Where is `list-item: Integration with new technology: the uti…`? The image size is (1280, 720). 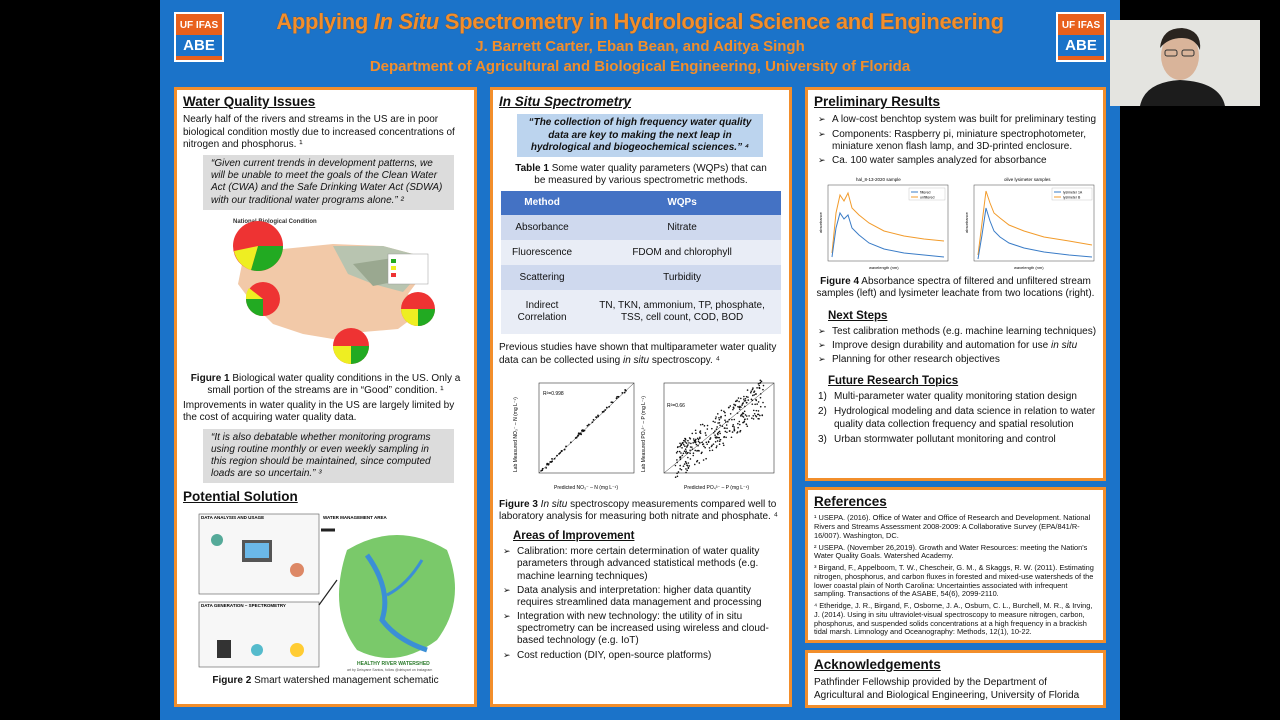 list-item: Integration with new technology: the uti… is located at coordinates (643, 629).